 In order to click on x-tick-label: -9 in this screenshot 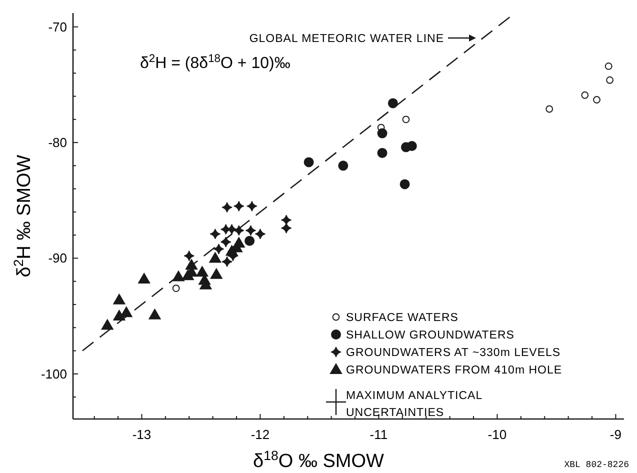, I will do `click(616, 434)`.